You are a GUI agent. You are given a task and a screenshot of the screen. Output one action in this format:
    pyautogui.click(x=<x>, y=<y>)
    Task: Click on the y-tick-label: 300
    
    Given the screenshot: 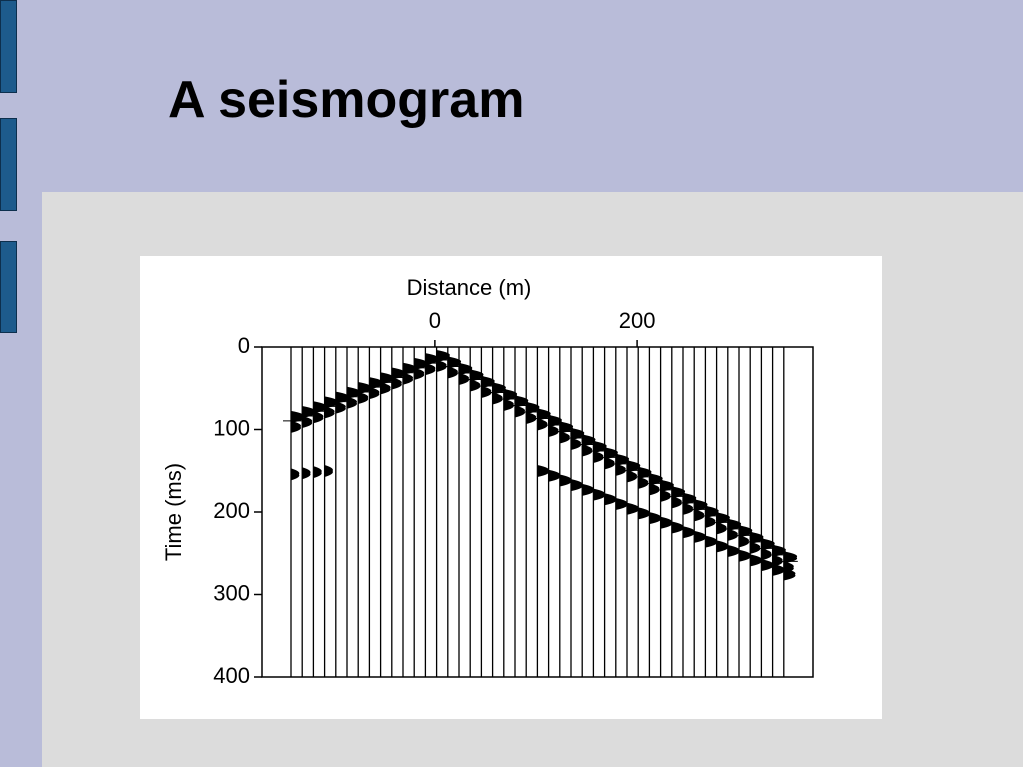 What is the action you would take?
    pyautogui.click(x=231, y=592)
    